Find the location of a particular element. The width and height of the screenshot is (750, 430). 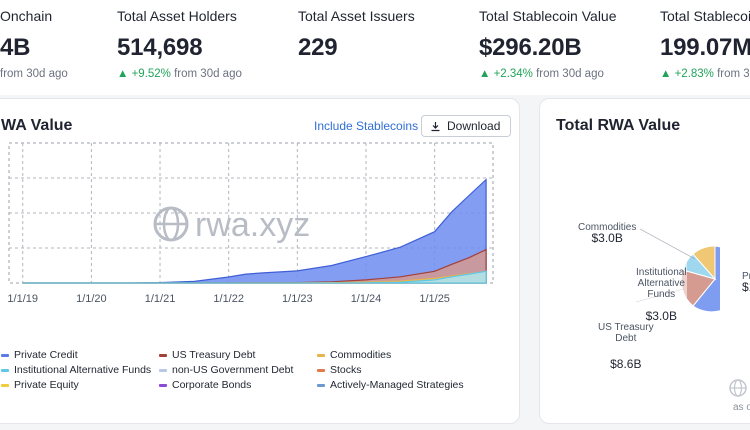

pie-label-private-credit: Pr $1 is located at coordinates (746, 282).